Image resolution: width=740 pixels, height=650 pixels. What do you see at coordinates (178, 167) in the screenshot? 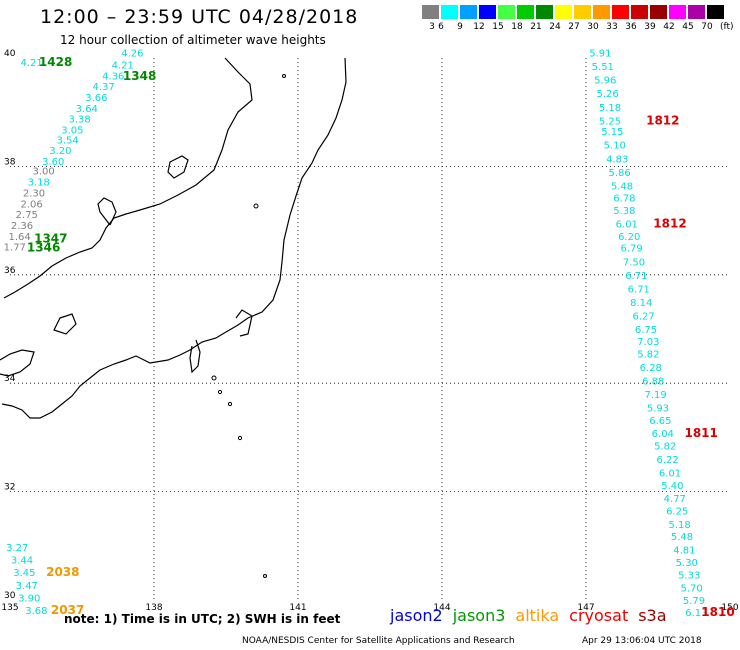
I see `sado-island` at bounding box center [178, 167].